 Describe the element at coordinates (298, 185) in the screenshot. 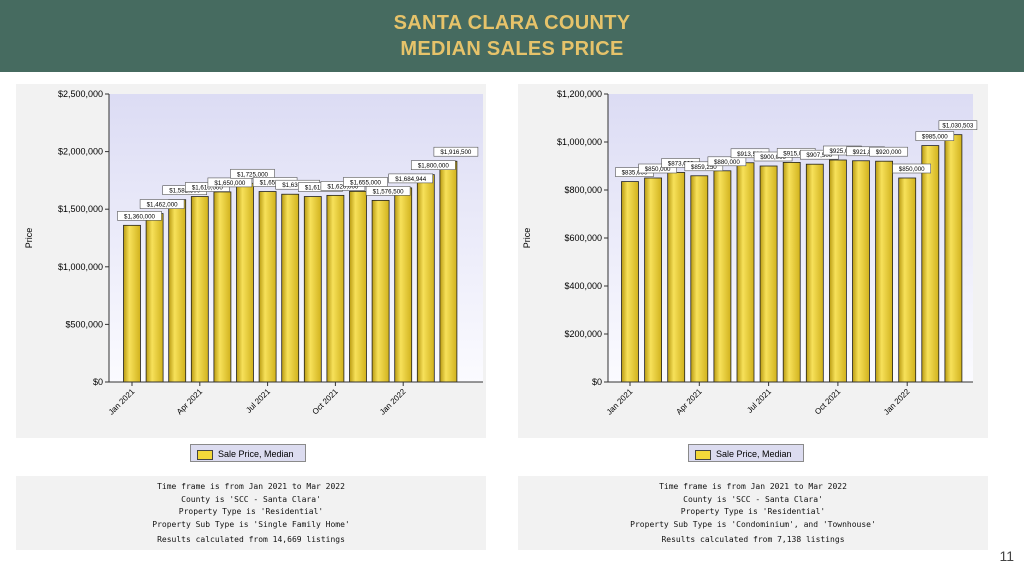

I see `data-label: $1,630,000` at that location.